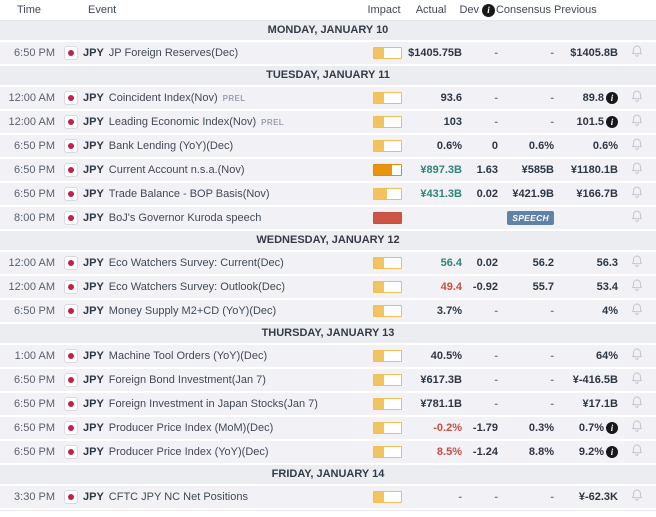 The image size is (656, 517). Describe the element at coordinates (213, 53) in the screenshot. I see `event-cell: JPY JP Foreign Reserves(Dec)` at that location.